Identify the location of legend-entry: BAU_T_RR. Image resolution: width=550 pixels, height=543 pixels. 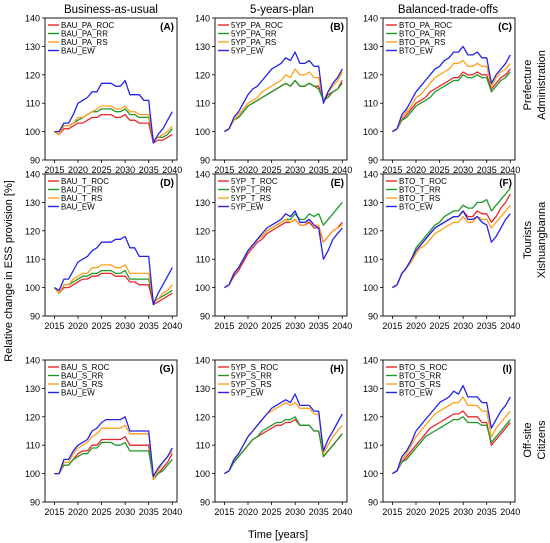
(82, 190).